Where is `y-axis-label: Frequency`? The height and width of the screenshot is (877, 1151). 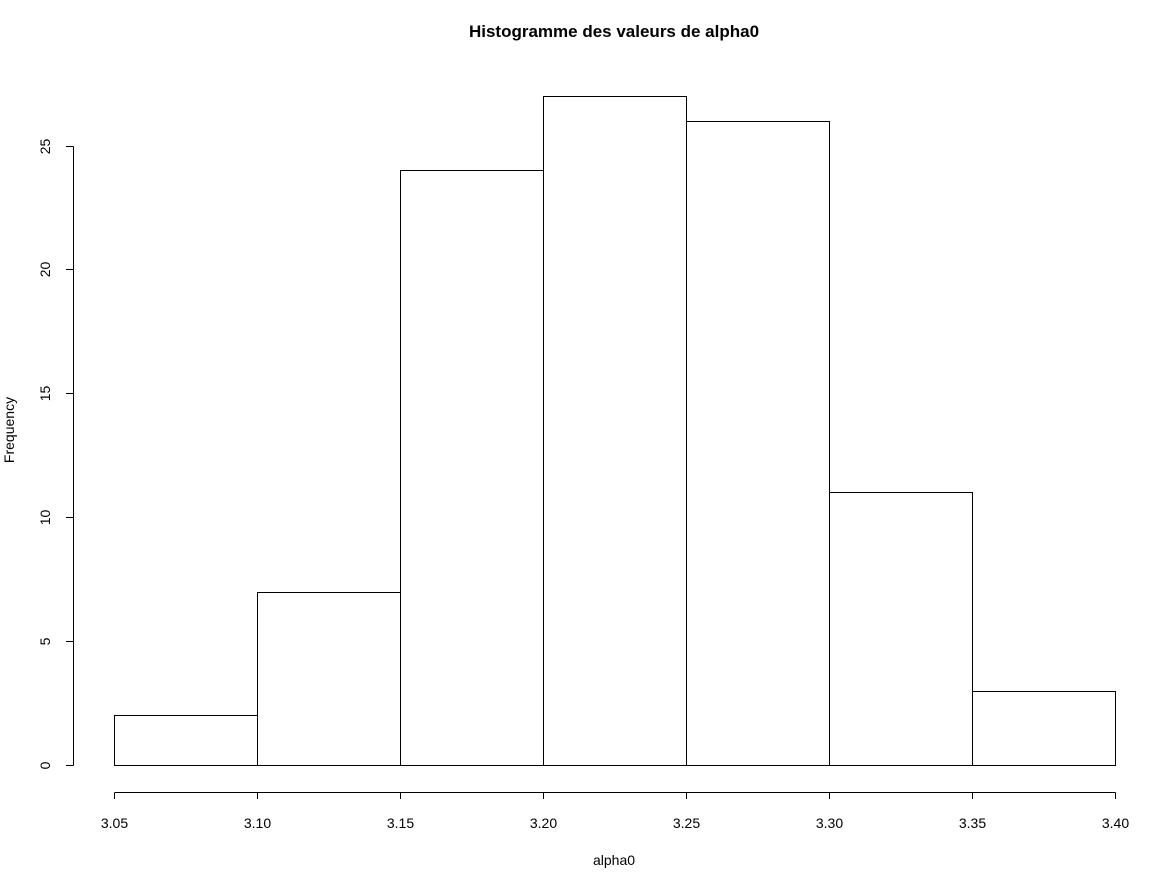 y-axis-label: Frequency is located at coordinates (9, 430).